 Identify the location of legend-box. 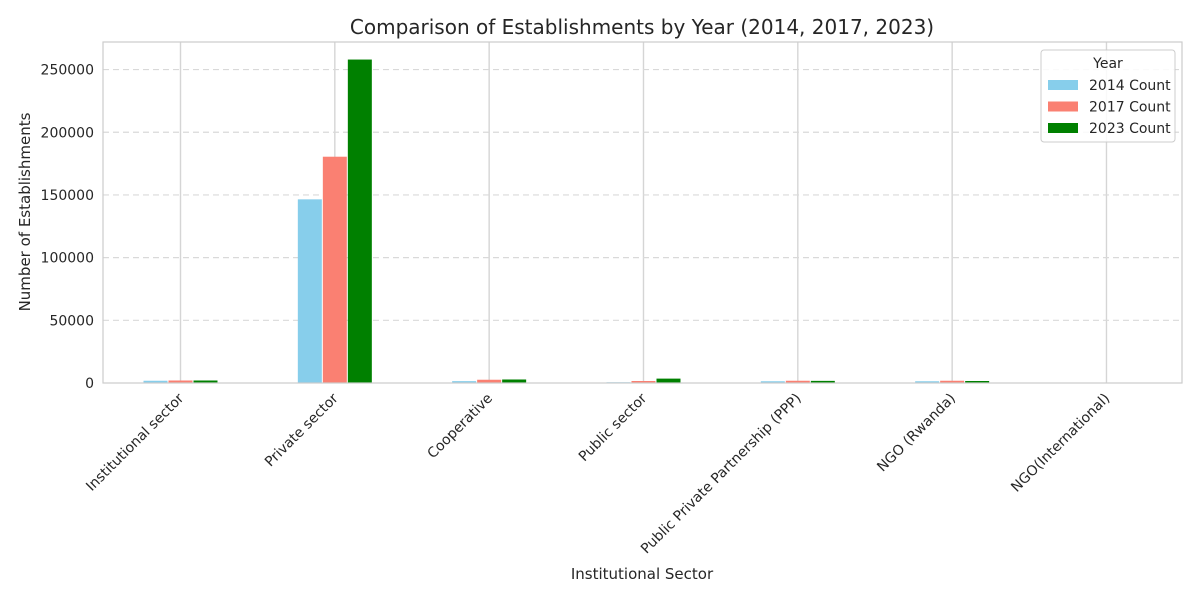
(1108, 96).